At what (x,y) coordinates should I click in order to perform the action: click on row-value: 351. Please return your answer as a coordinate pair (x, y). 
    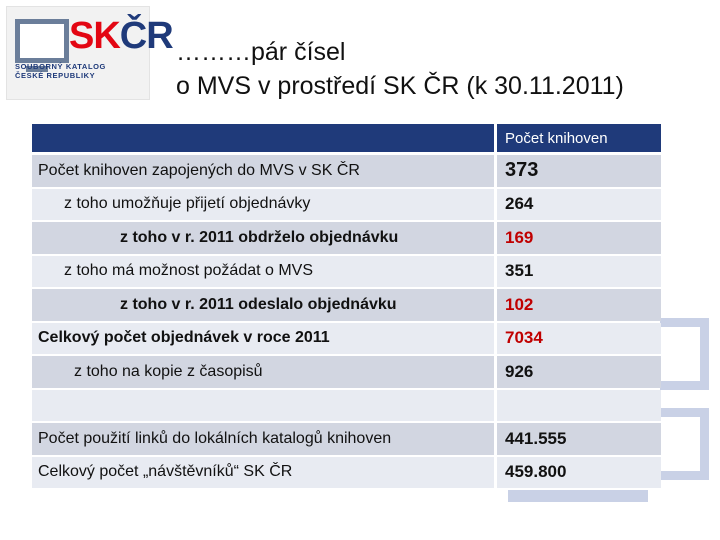
    Looking at the image, I should click on (579, 271).